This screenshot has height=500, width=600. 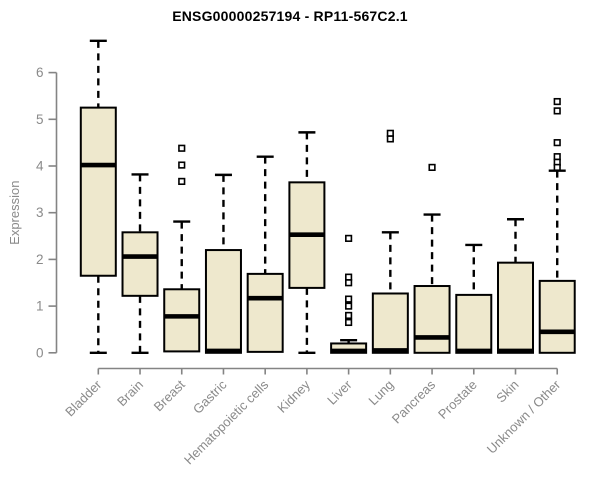 I want to click on y-tick-label: 2, so click(x=40, y=259).